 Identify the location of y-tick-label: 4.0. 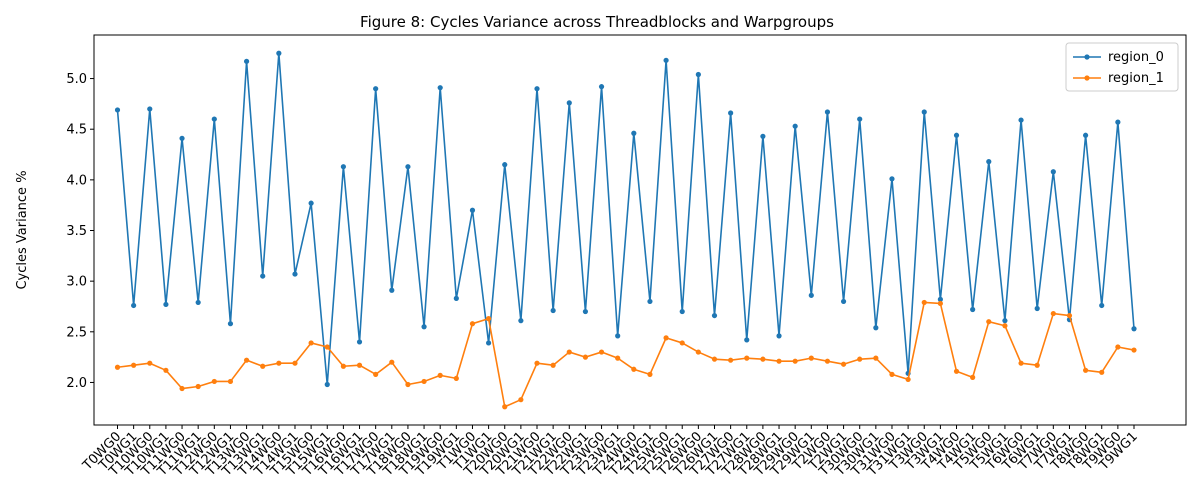
(76, 180).